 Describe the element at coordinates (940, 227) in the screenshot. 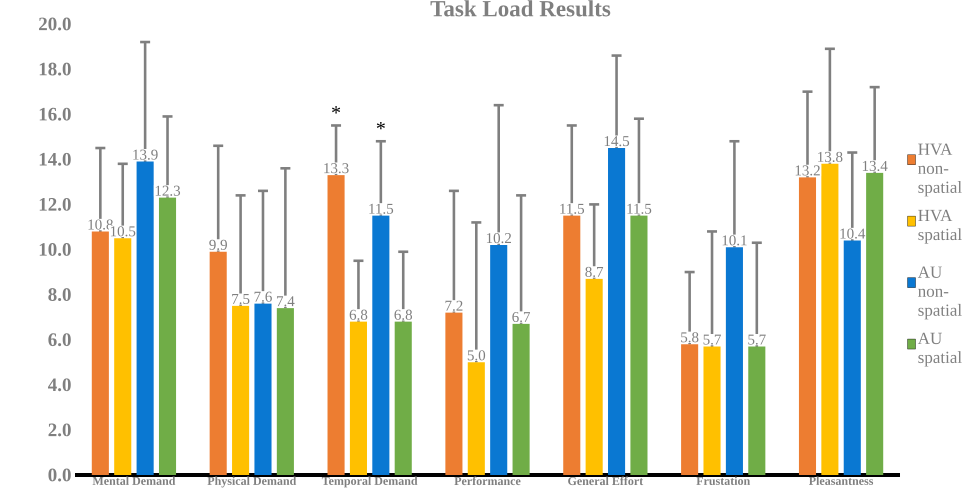

I see `legend-label: HVA spatial` at that location.